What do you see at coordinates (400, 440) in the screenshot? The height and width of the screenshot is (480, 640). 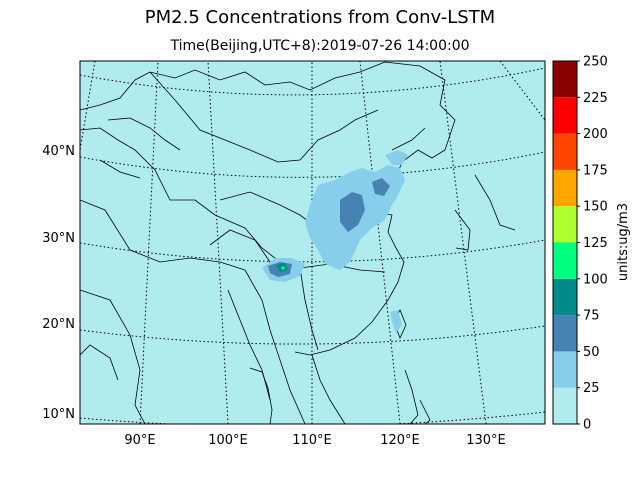 I see `lon-tick-label: 120°E` at bounding box center [400, 440].